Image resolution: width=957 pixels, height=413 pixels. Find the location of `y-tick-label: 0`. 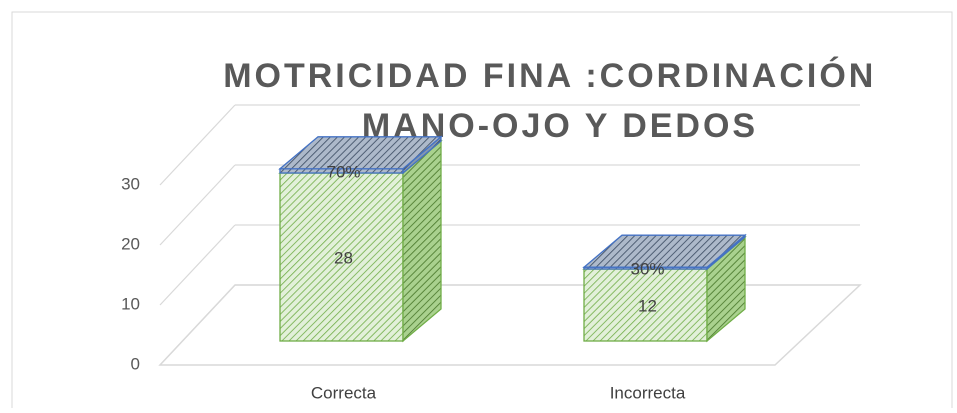

y-tick-label: 0 is located at coordinates (135, 363).